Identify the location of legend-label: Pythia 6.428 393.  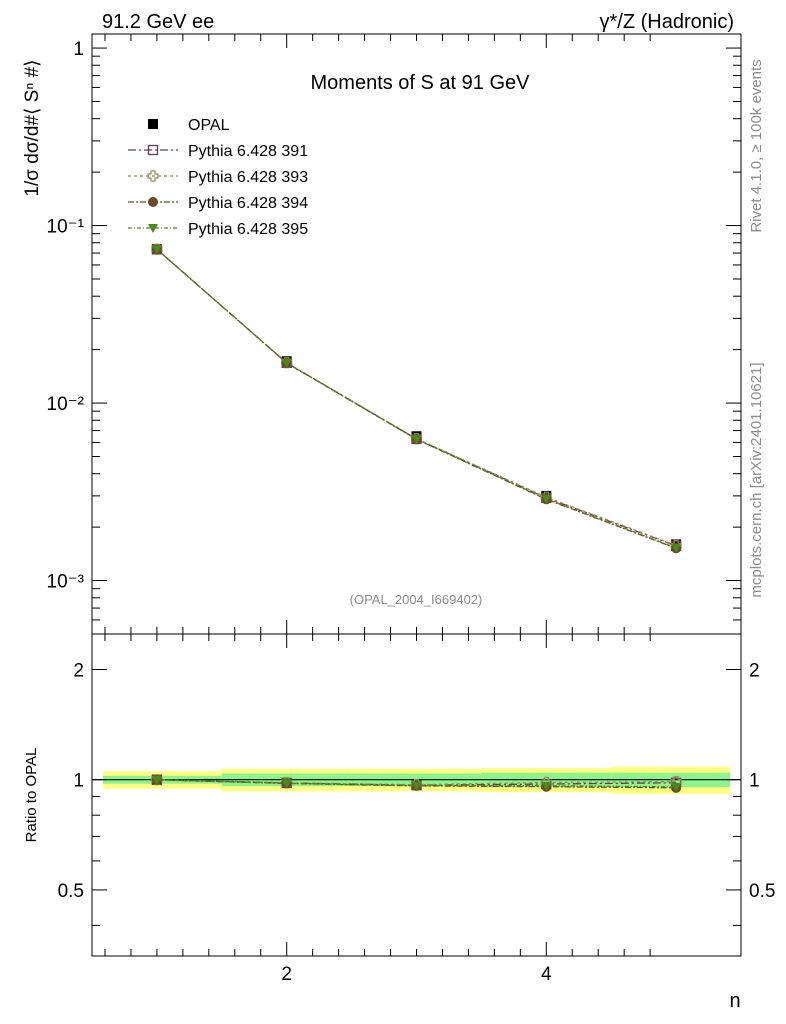
(248, 177).